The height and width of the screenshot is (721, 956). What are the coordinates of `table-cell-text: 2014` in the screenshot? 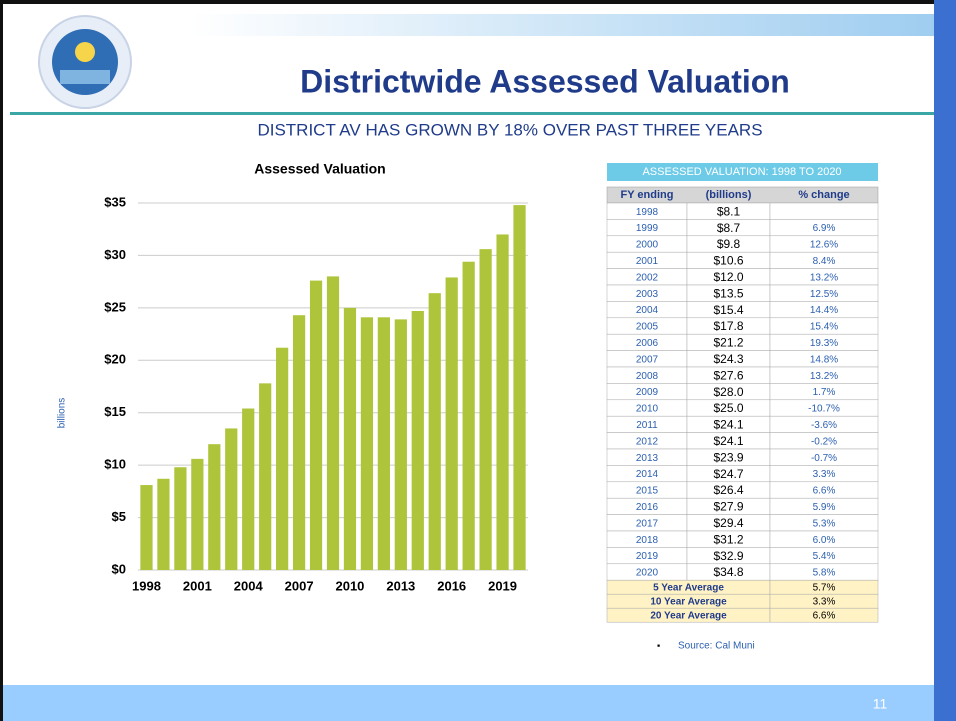 It's located at (647, 474).